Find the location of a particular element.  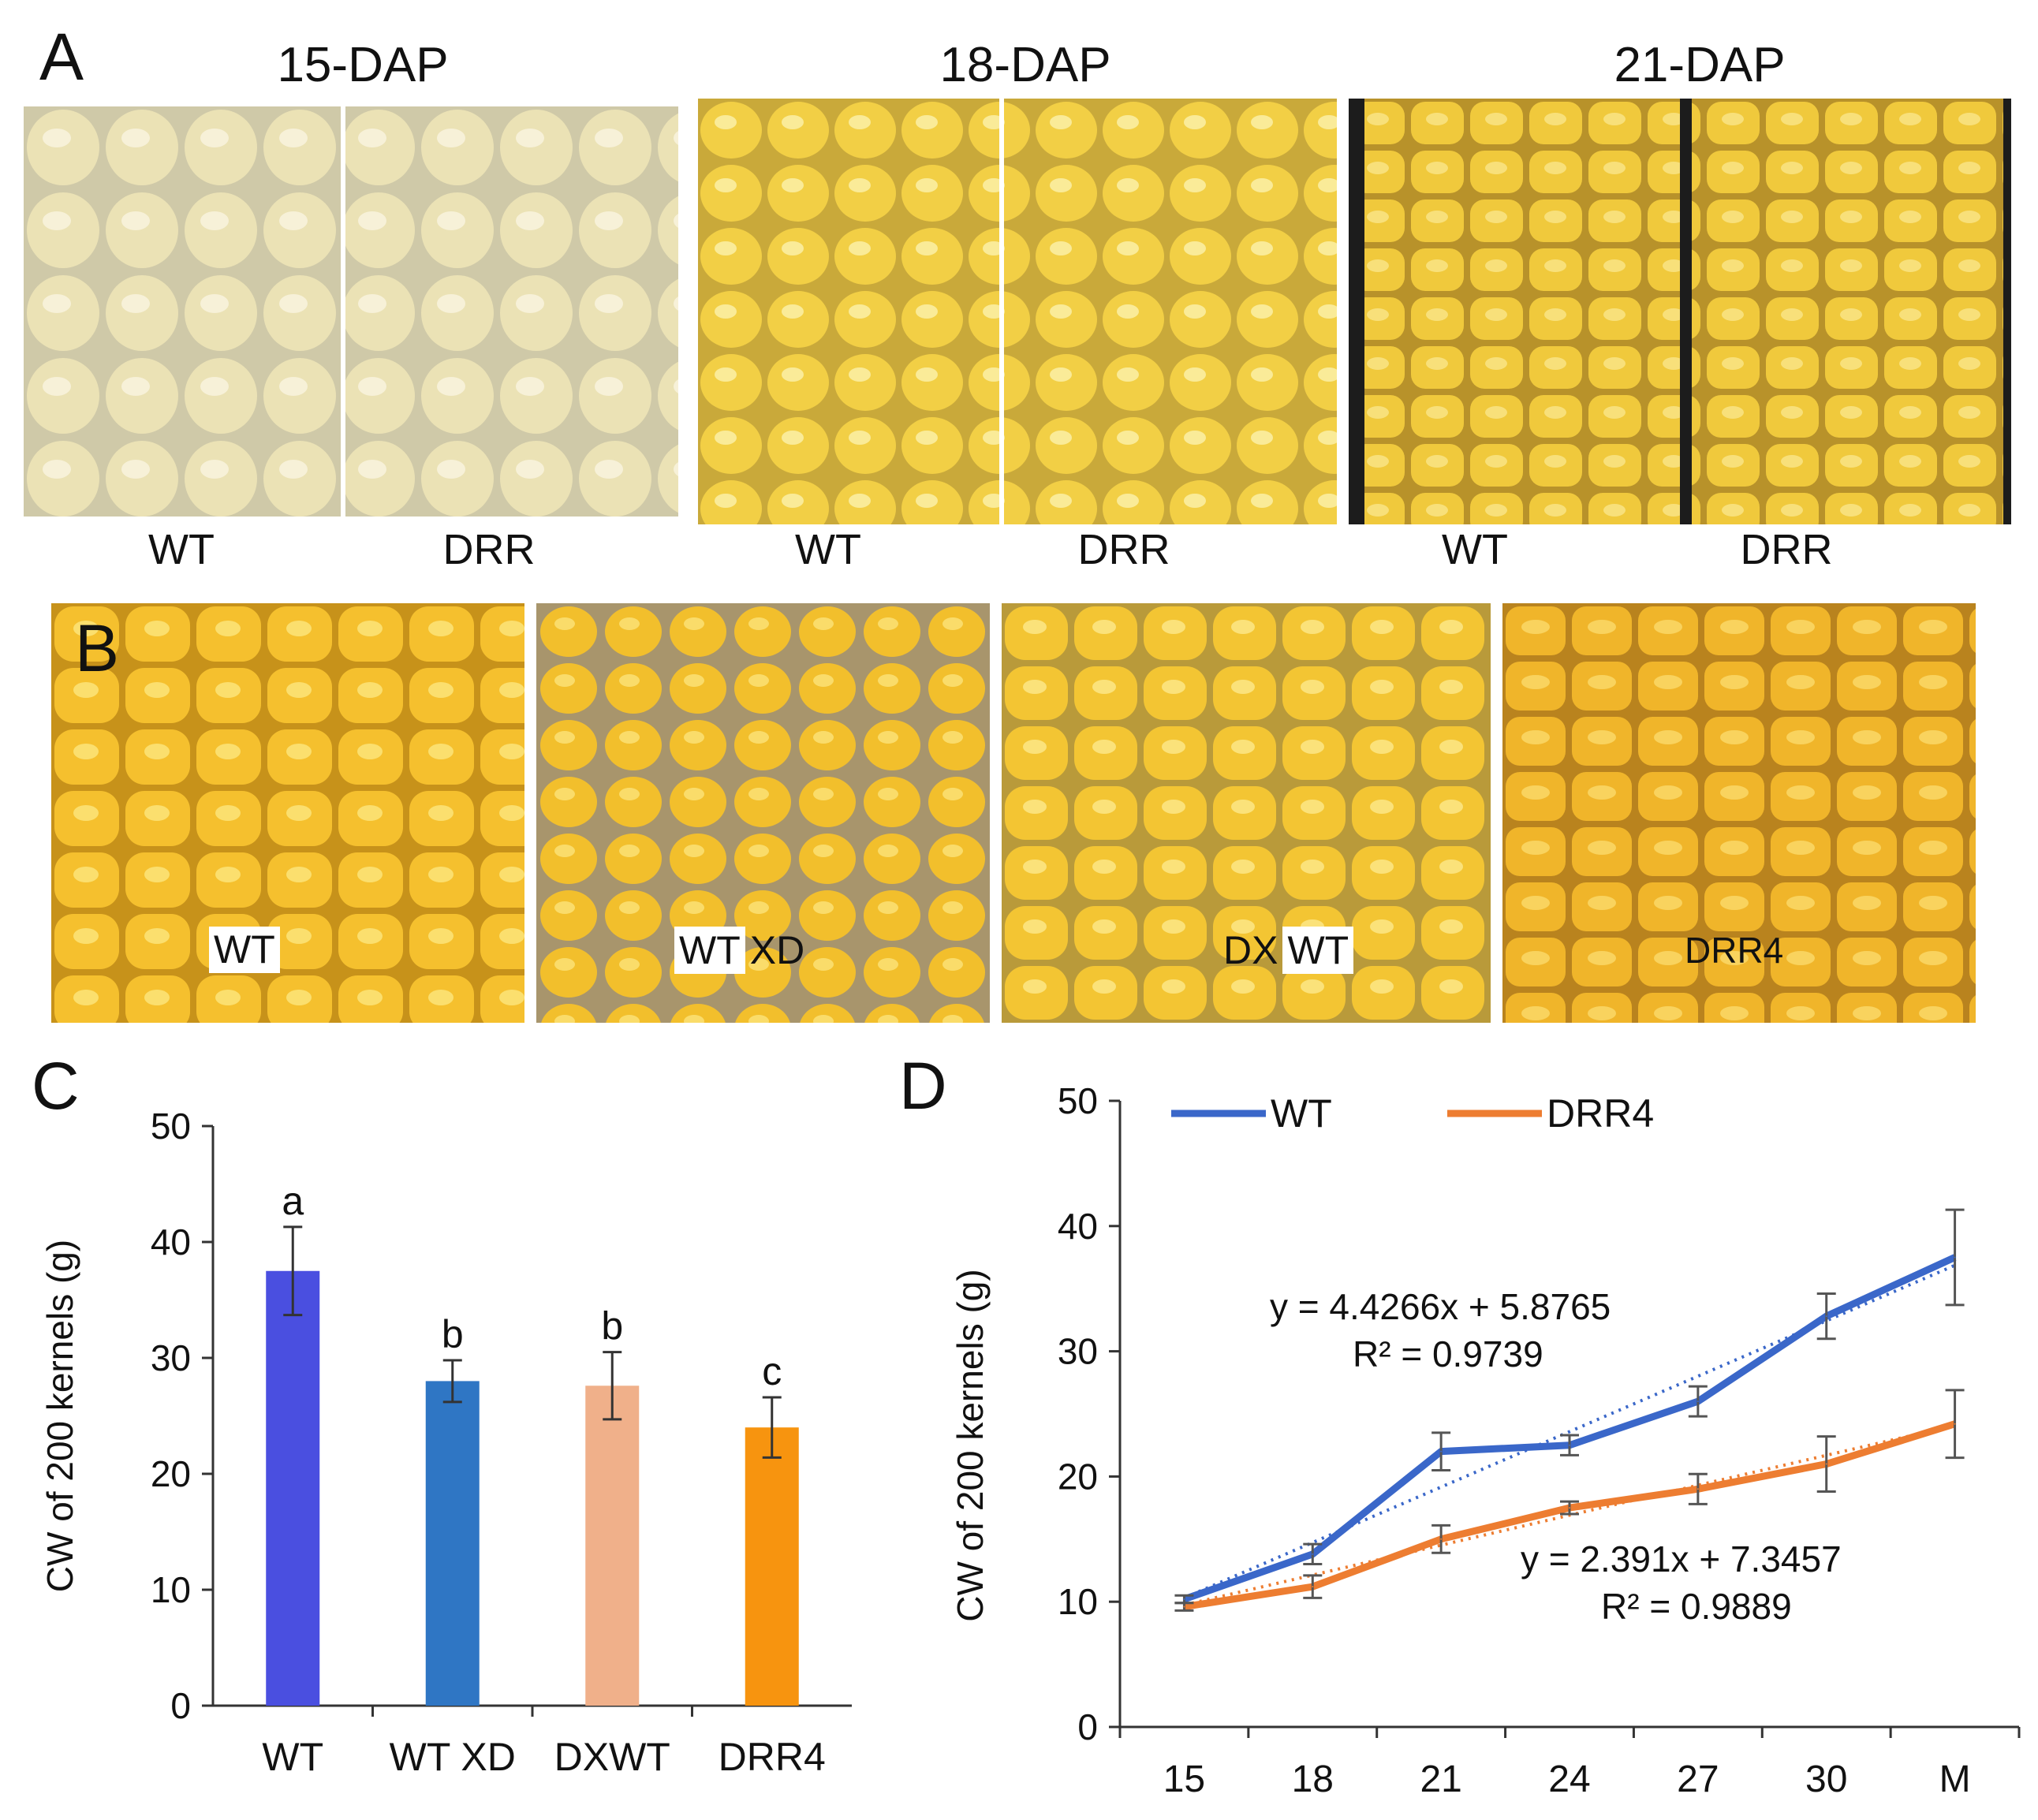

label-18dap-wt: WT is located at coordinates (828, 549).